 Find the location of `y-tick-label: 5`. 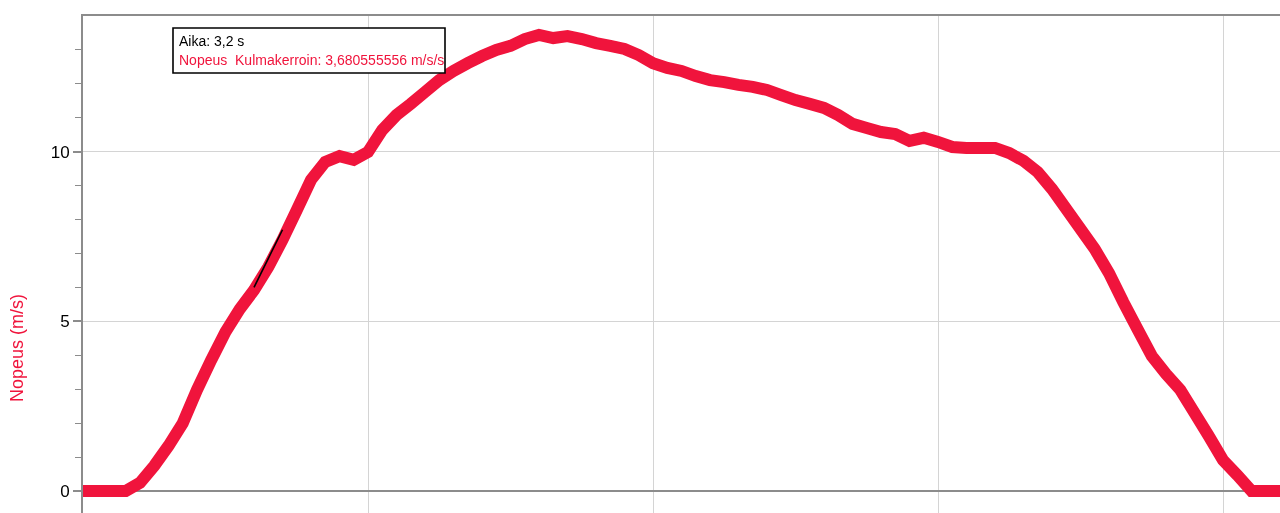

y-tick-label: 5 is located at coordinates (65, 322).